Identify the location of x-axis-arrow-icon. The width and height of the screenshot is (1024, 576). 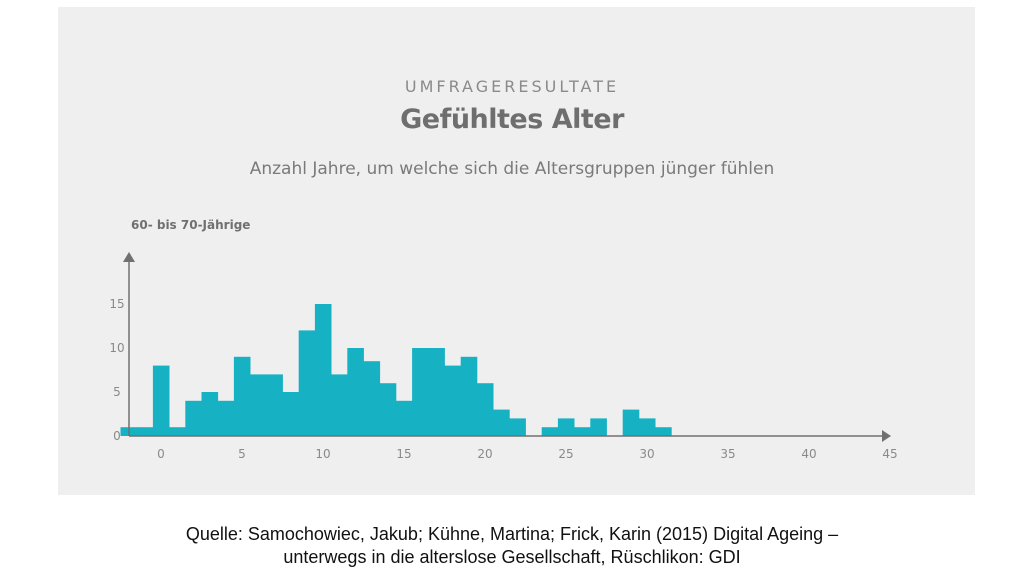
(886, 436).